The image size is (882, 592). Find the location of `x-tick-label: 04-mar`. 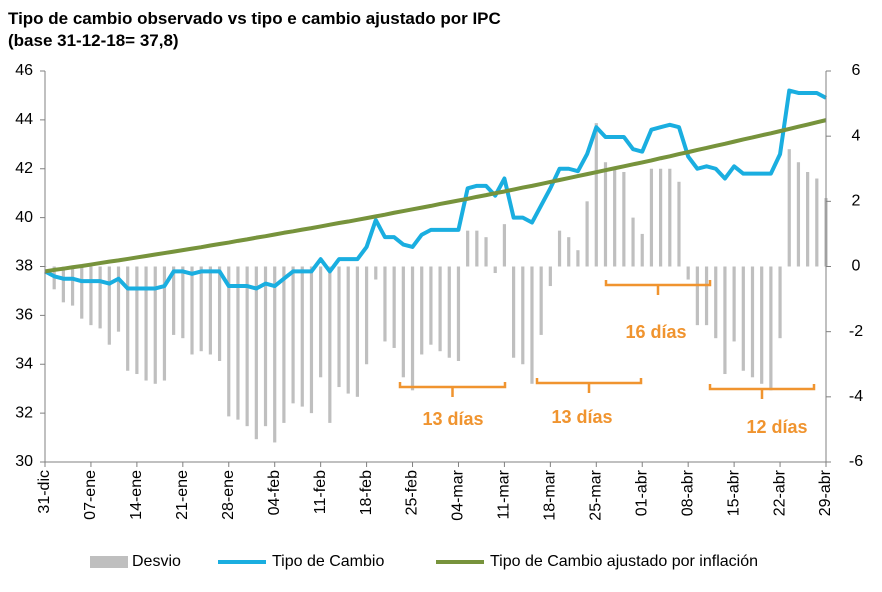

x-tick-label: 04-mar is located at coordinates (458, 494).